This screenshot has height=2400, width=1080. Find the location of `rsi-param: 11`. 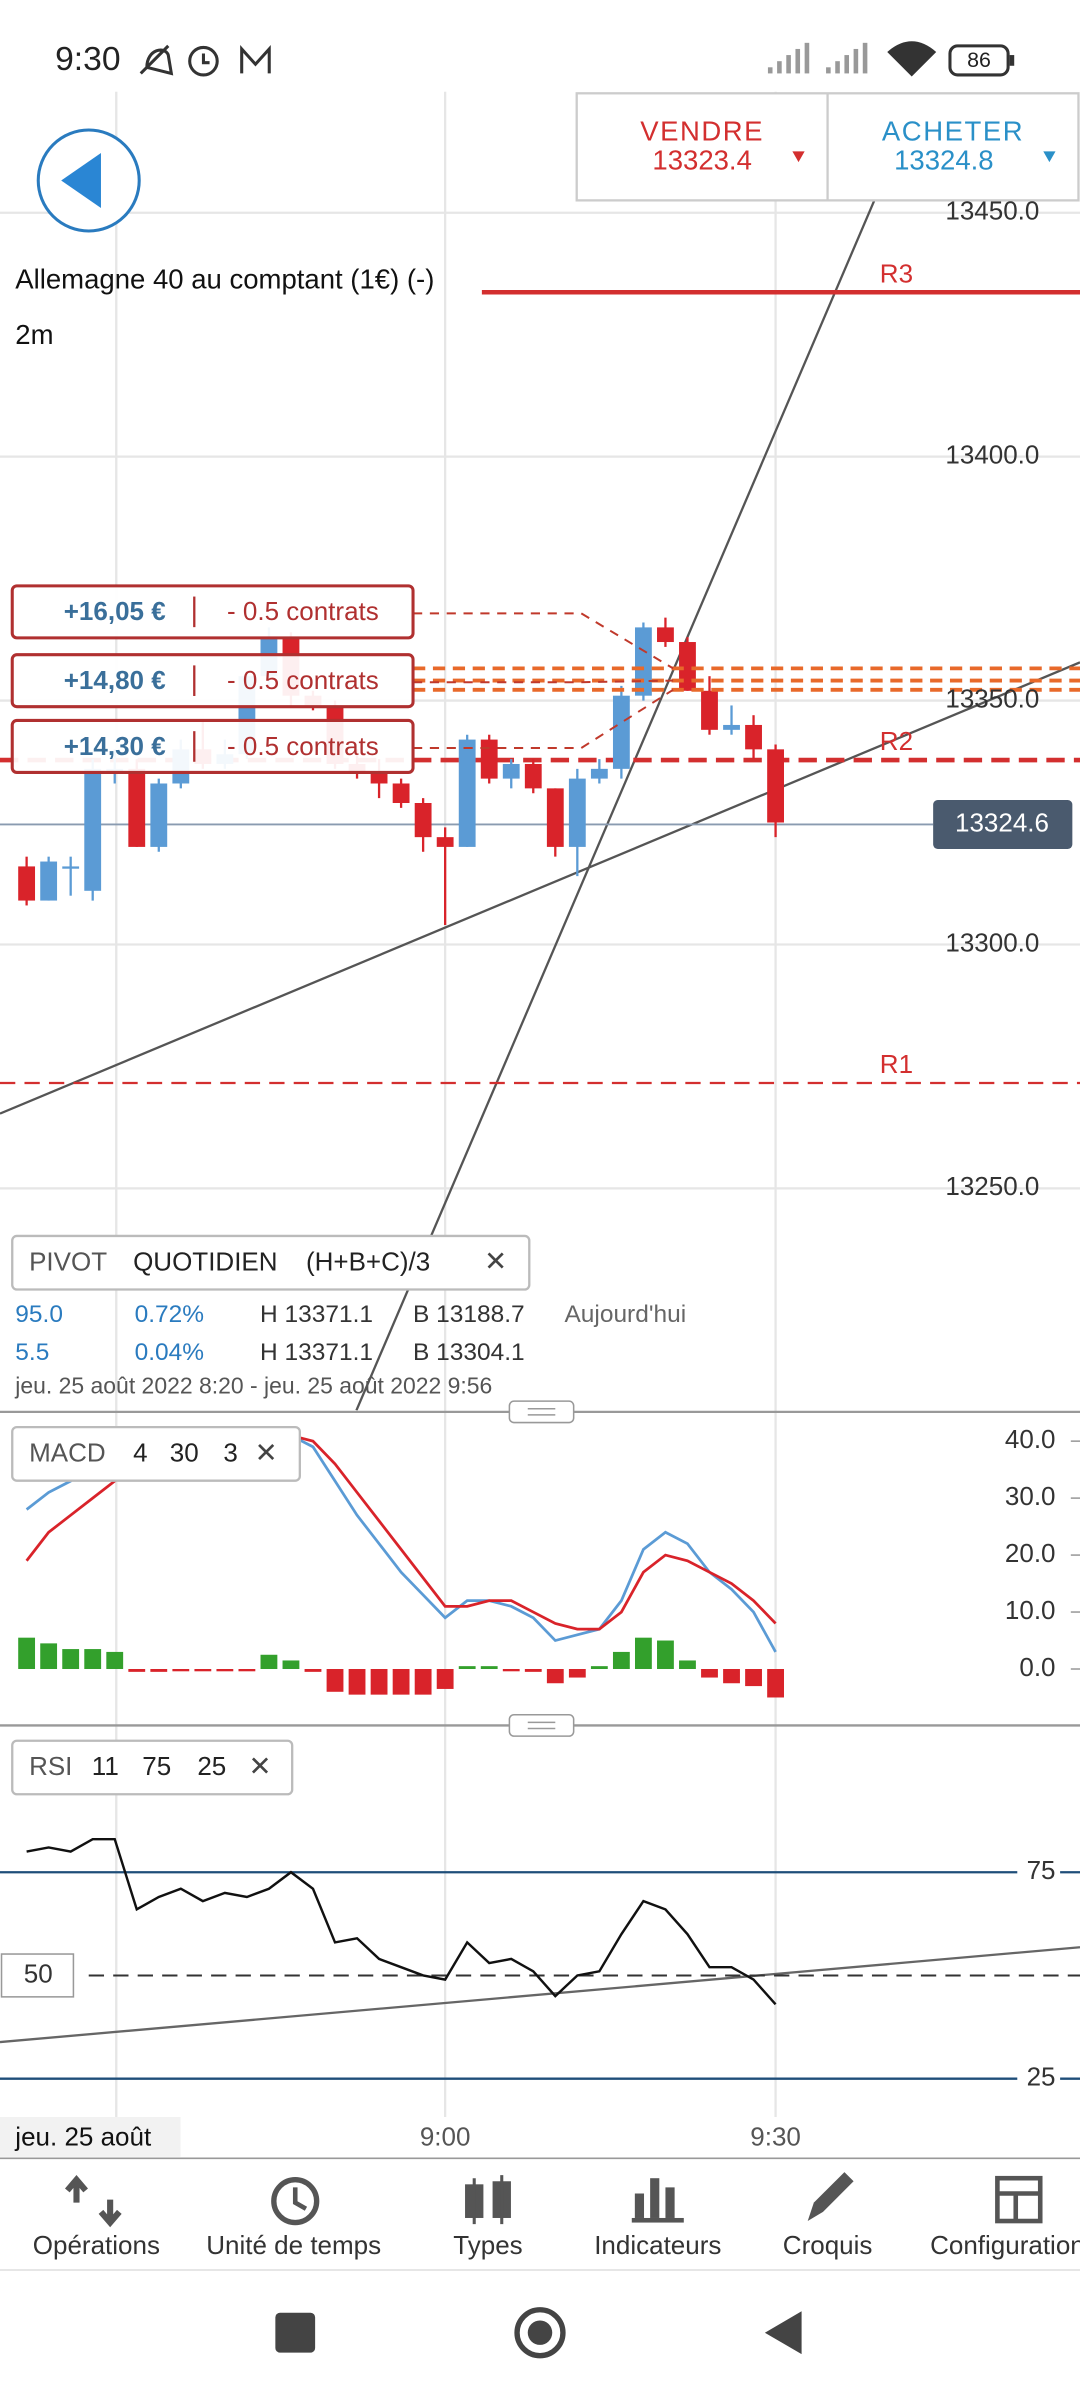

rsi-param: 11 is located at coordinates (105, 1766).